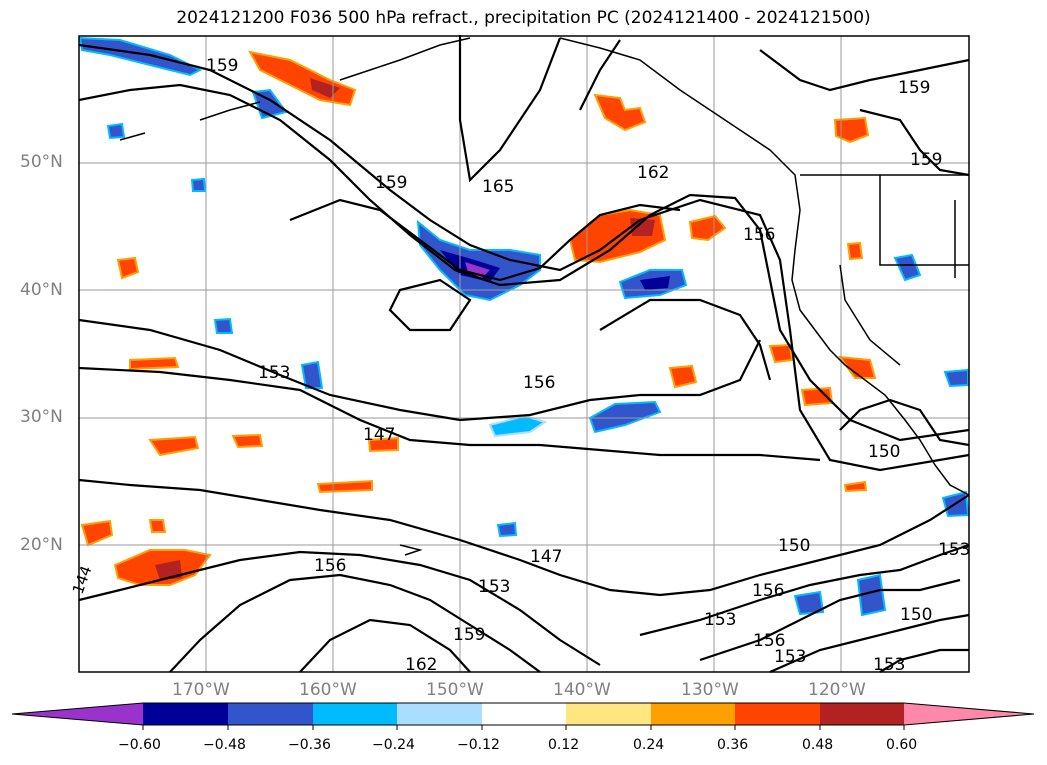  I want to click on lat-label-40n: 40°N, so click(41, 290).